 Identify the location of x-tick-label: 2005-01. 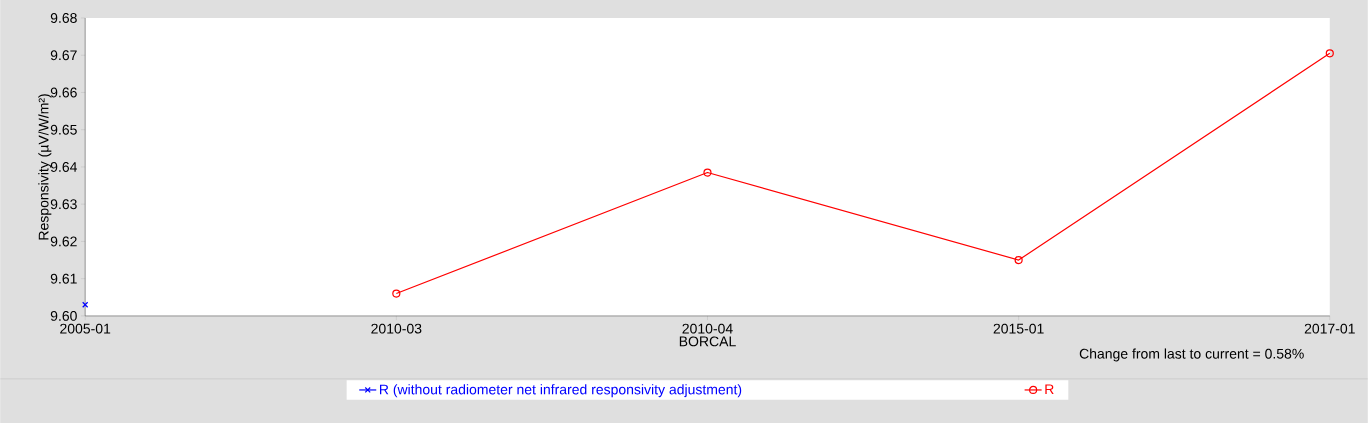
(85, 328).